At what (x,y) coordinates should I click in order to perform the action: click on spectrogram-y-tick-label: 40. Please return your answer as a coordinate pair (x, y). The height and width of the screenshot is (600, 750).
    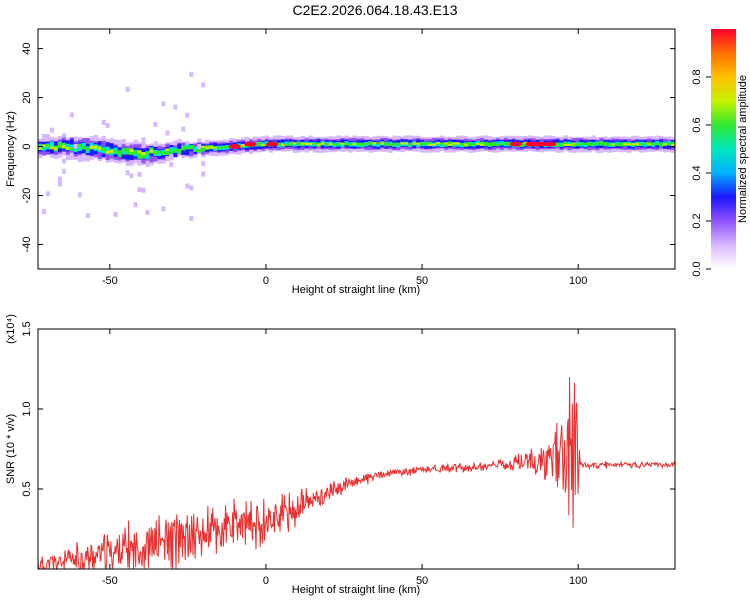
    Looking at the image, I should click on (27, 48).